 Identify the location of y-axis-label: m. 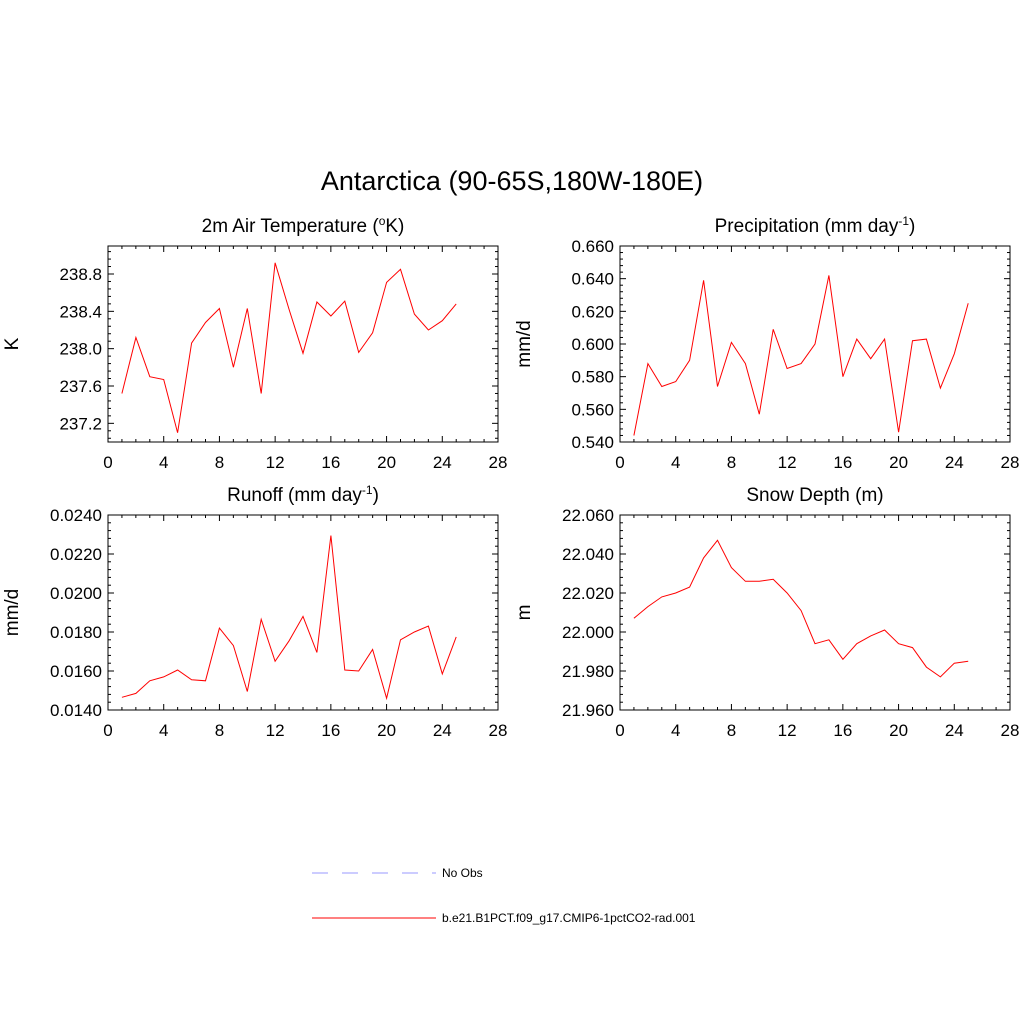
(524, 613).